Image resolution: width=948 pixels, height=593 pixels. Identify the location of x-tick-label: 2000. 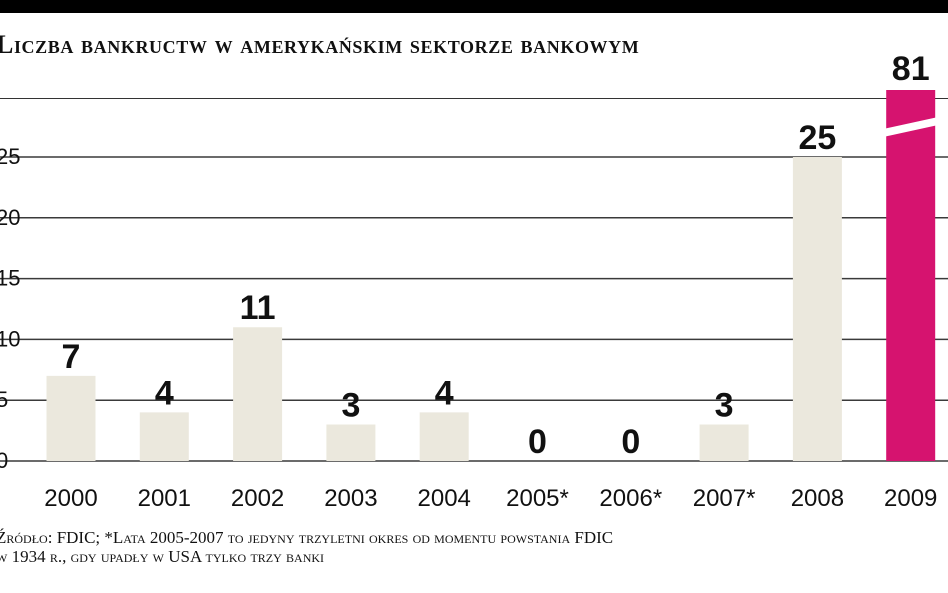
(70, 498).